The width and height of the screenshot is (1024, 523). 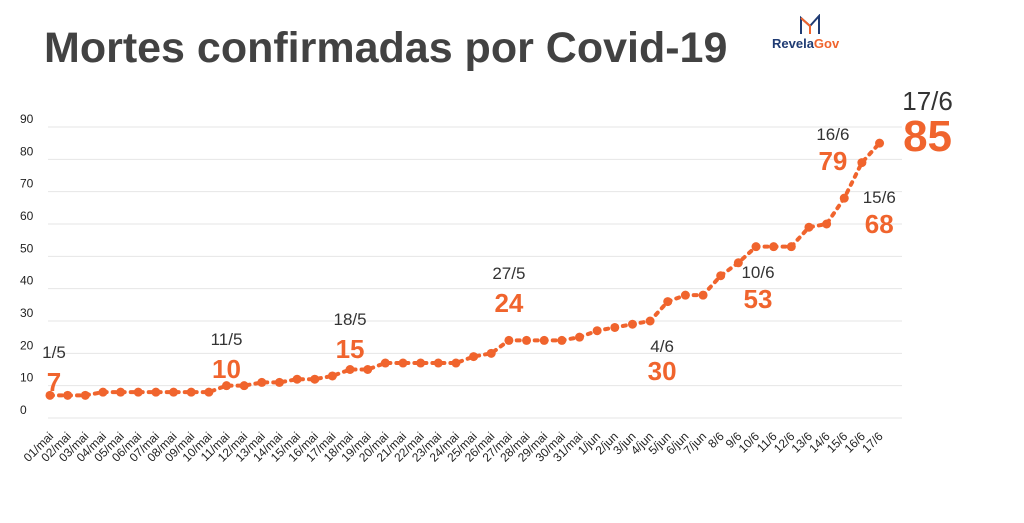 I want to click on logo-text-revela: Revela, so click(x=793, y=43).